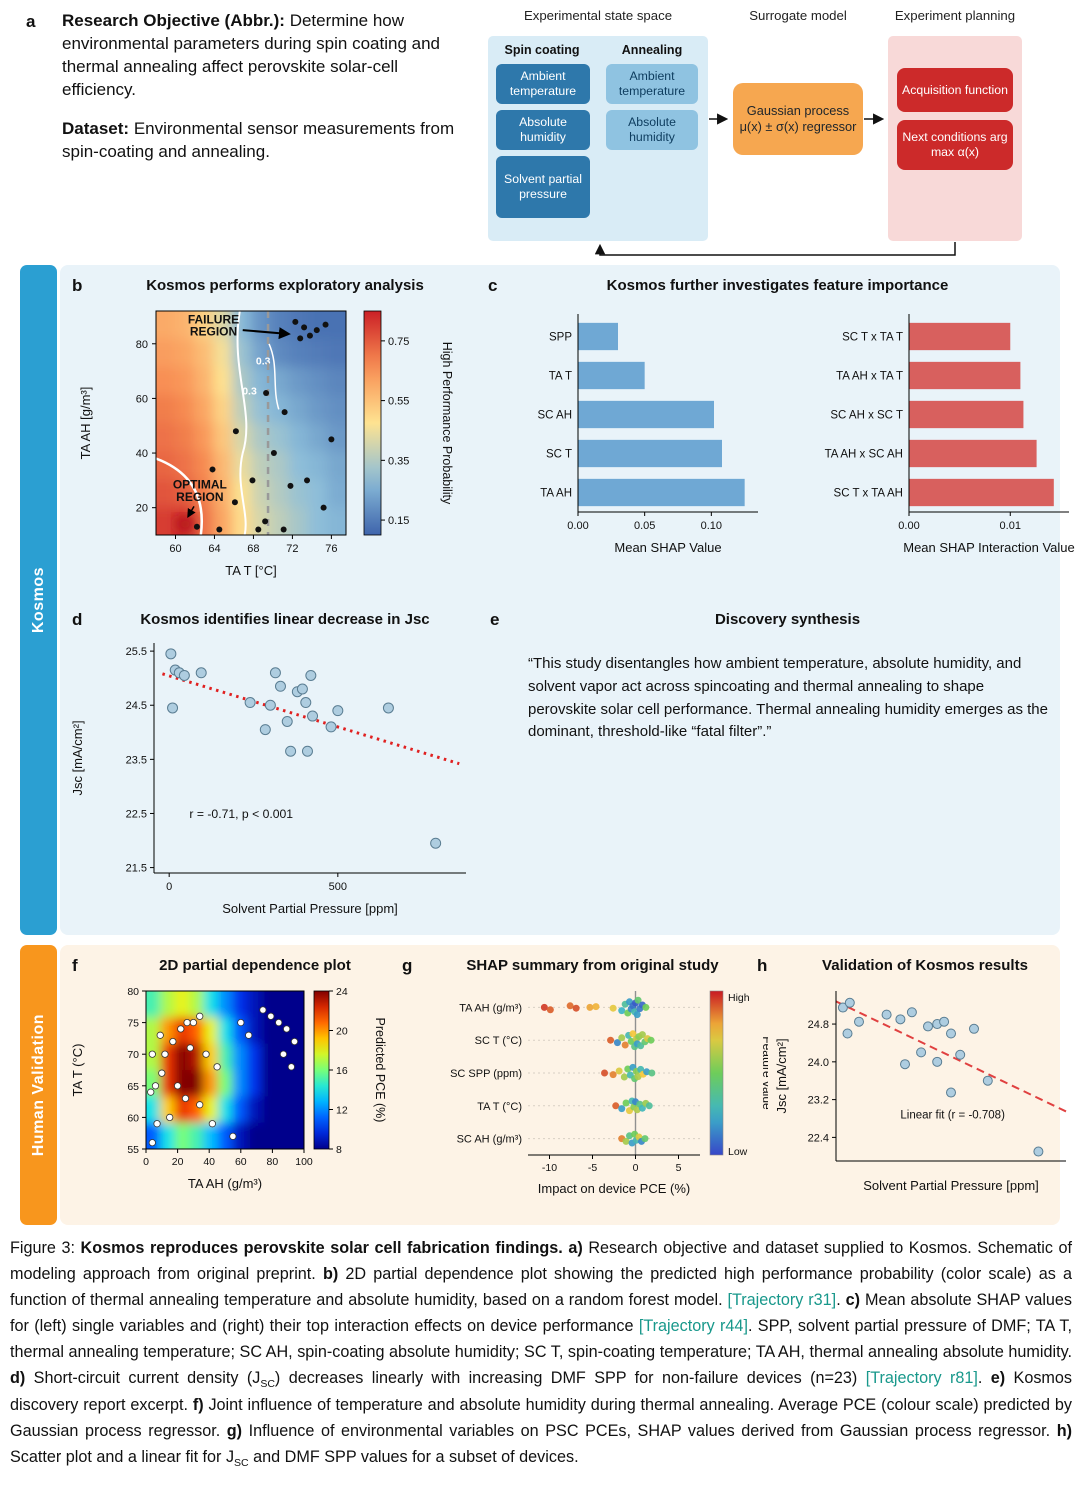 This screenshot has height=1495, width=1080. Describe the element at coordinates (398, 342) in the screenshot. I see `svg-text: 0.75` at that location.